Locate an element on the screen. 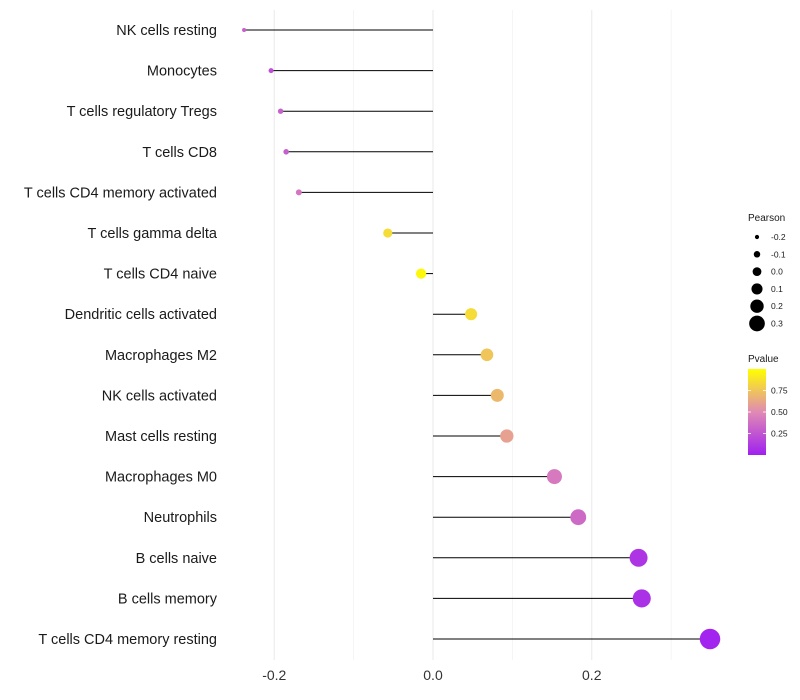 The width and height of the screenshot is (800, 700). pearson-size-legend: Pearson -0.2 -0.1 0.0 0.1 0.2 0.3 is located at coordinates (767, 272).